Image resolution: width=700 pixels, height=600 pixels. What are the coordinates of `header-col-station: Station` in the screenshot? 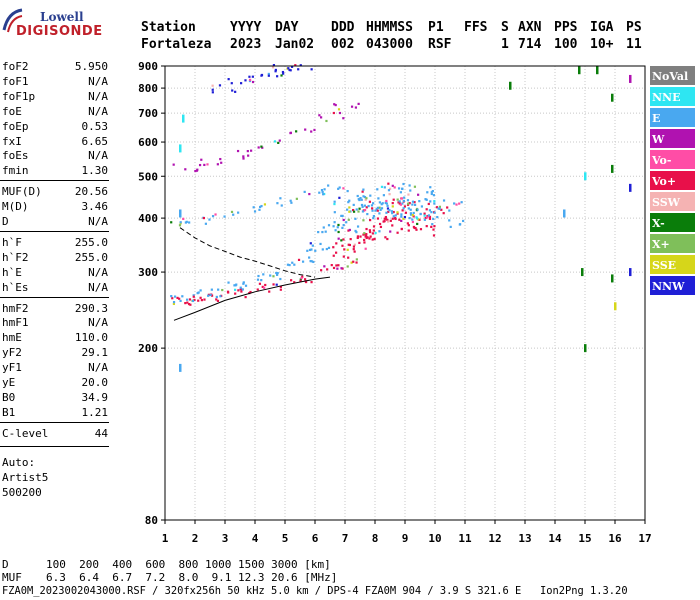 It's located at (168, 27).